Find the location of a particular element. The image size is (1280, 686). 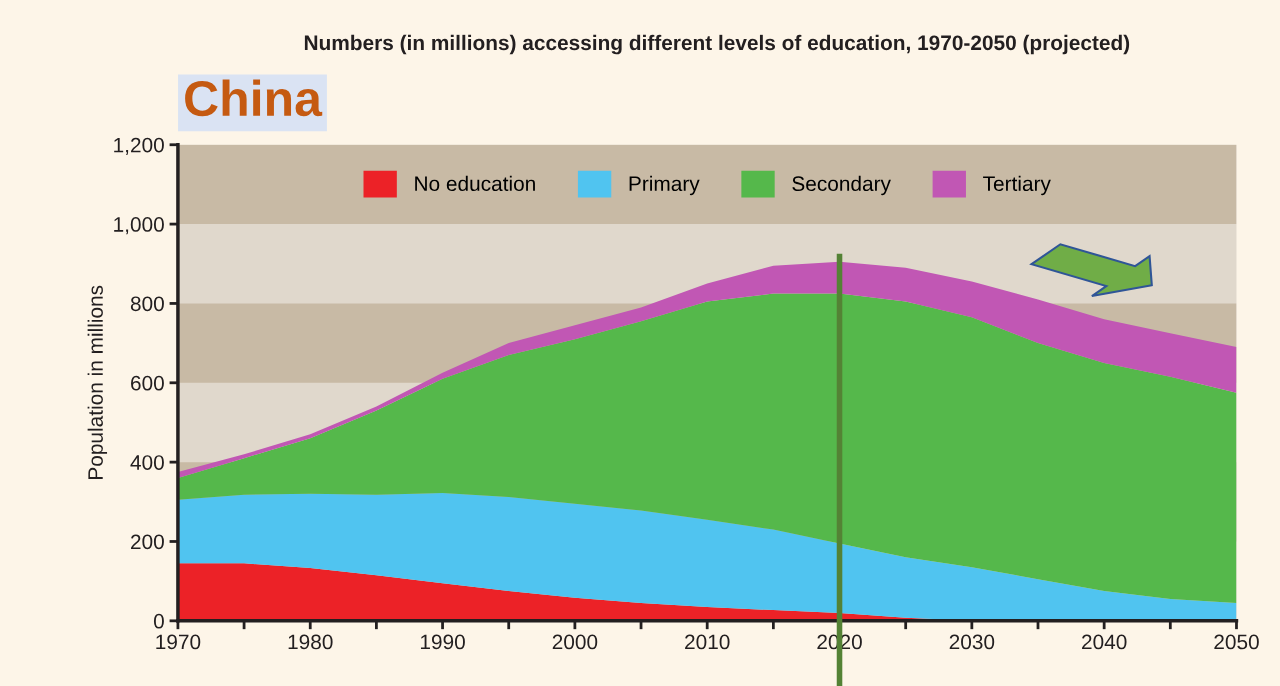

chart-title: Numbers (in millions) accessing different levels of education, 1970-2050 (projected) is located at coordinates (717, 44).